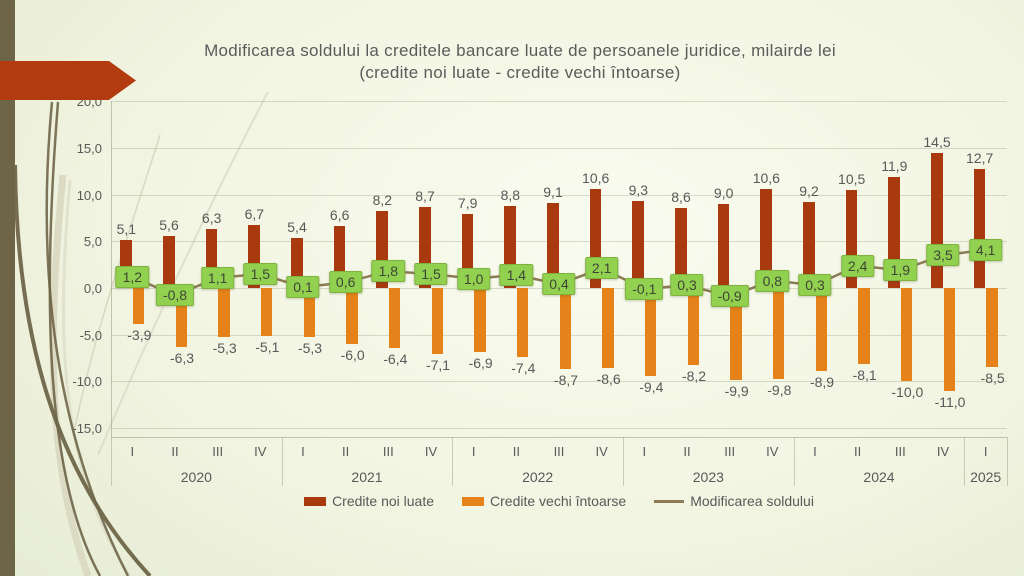  I want to click on bar-value-label-credite-noi: 10,5, so click(852, 179).